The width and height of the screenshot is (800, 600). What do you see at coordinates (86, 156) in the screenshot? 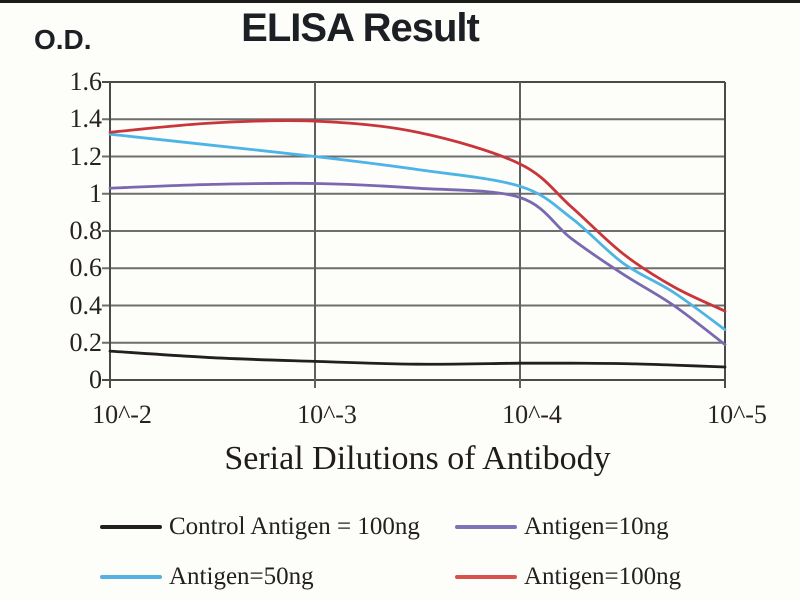
I see `y-tick-label: 1.2` at bounding box center [86, 156].